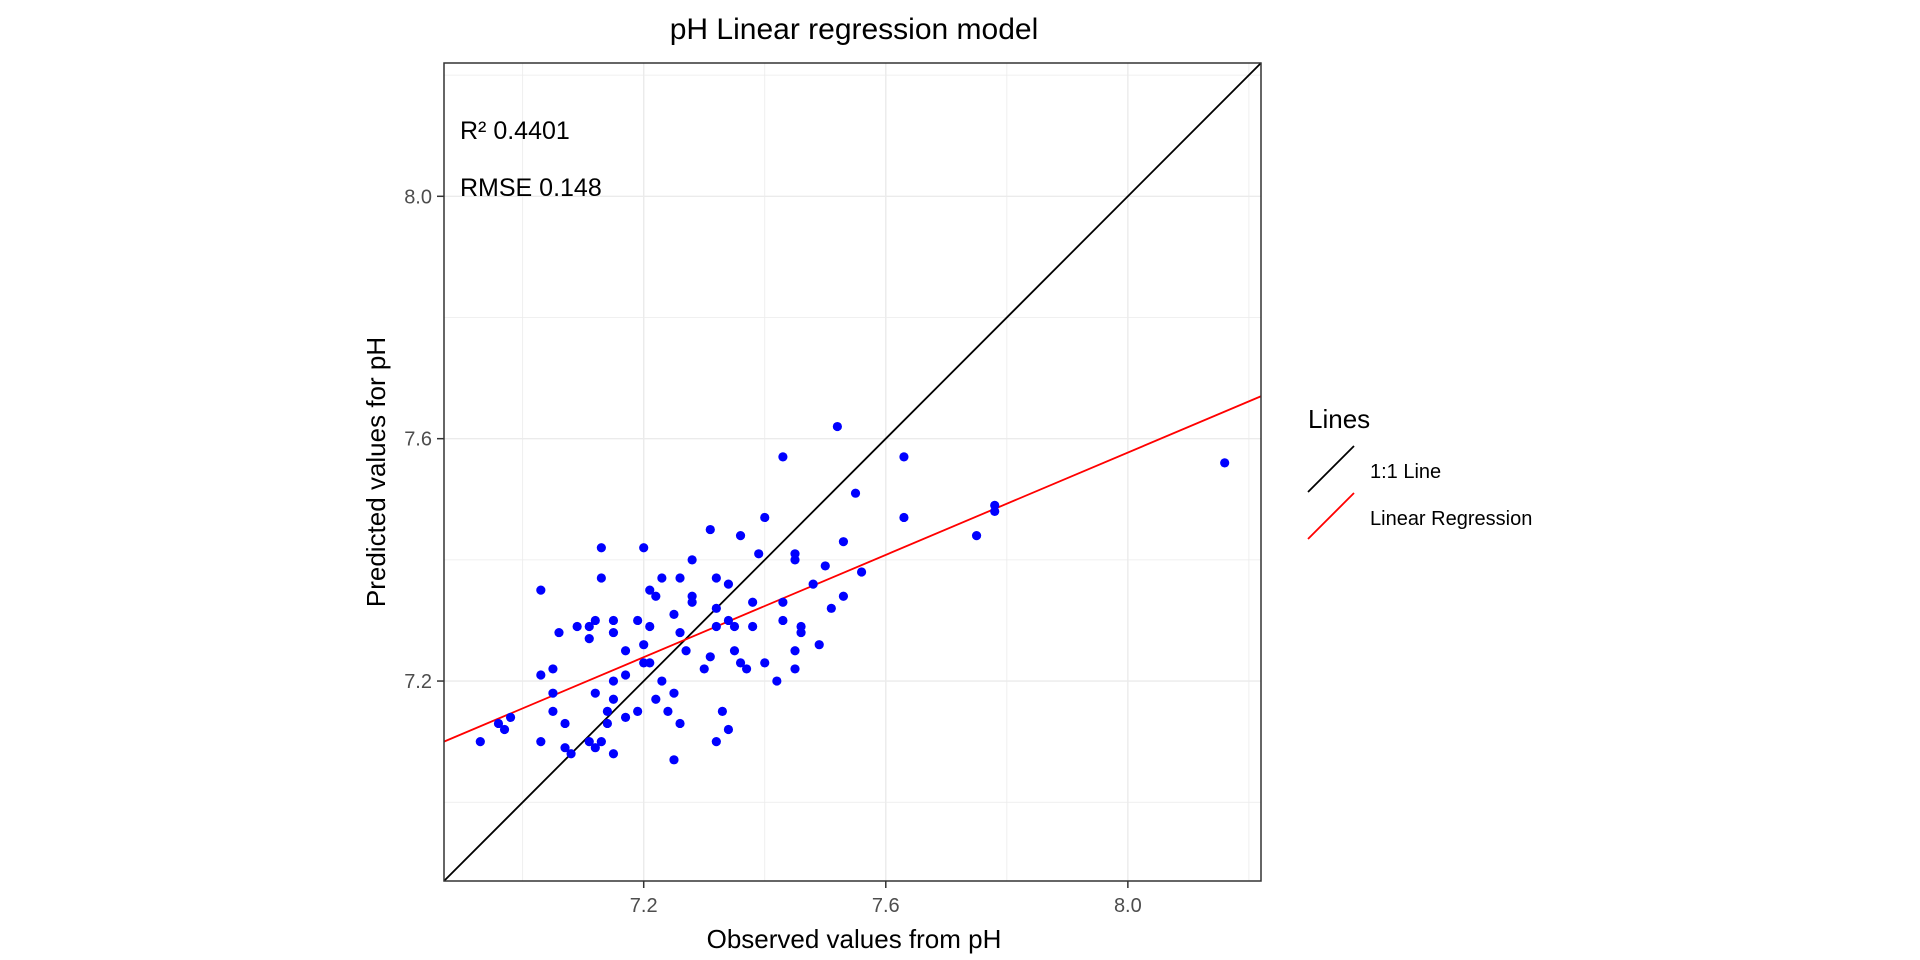  I want to click on legend-key-linear-regression, so click(1331, 516).